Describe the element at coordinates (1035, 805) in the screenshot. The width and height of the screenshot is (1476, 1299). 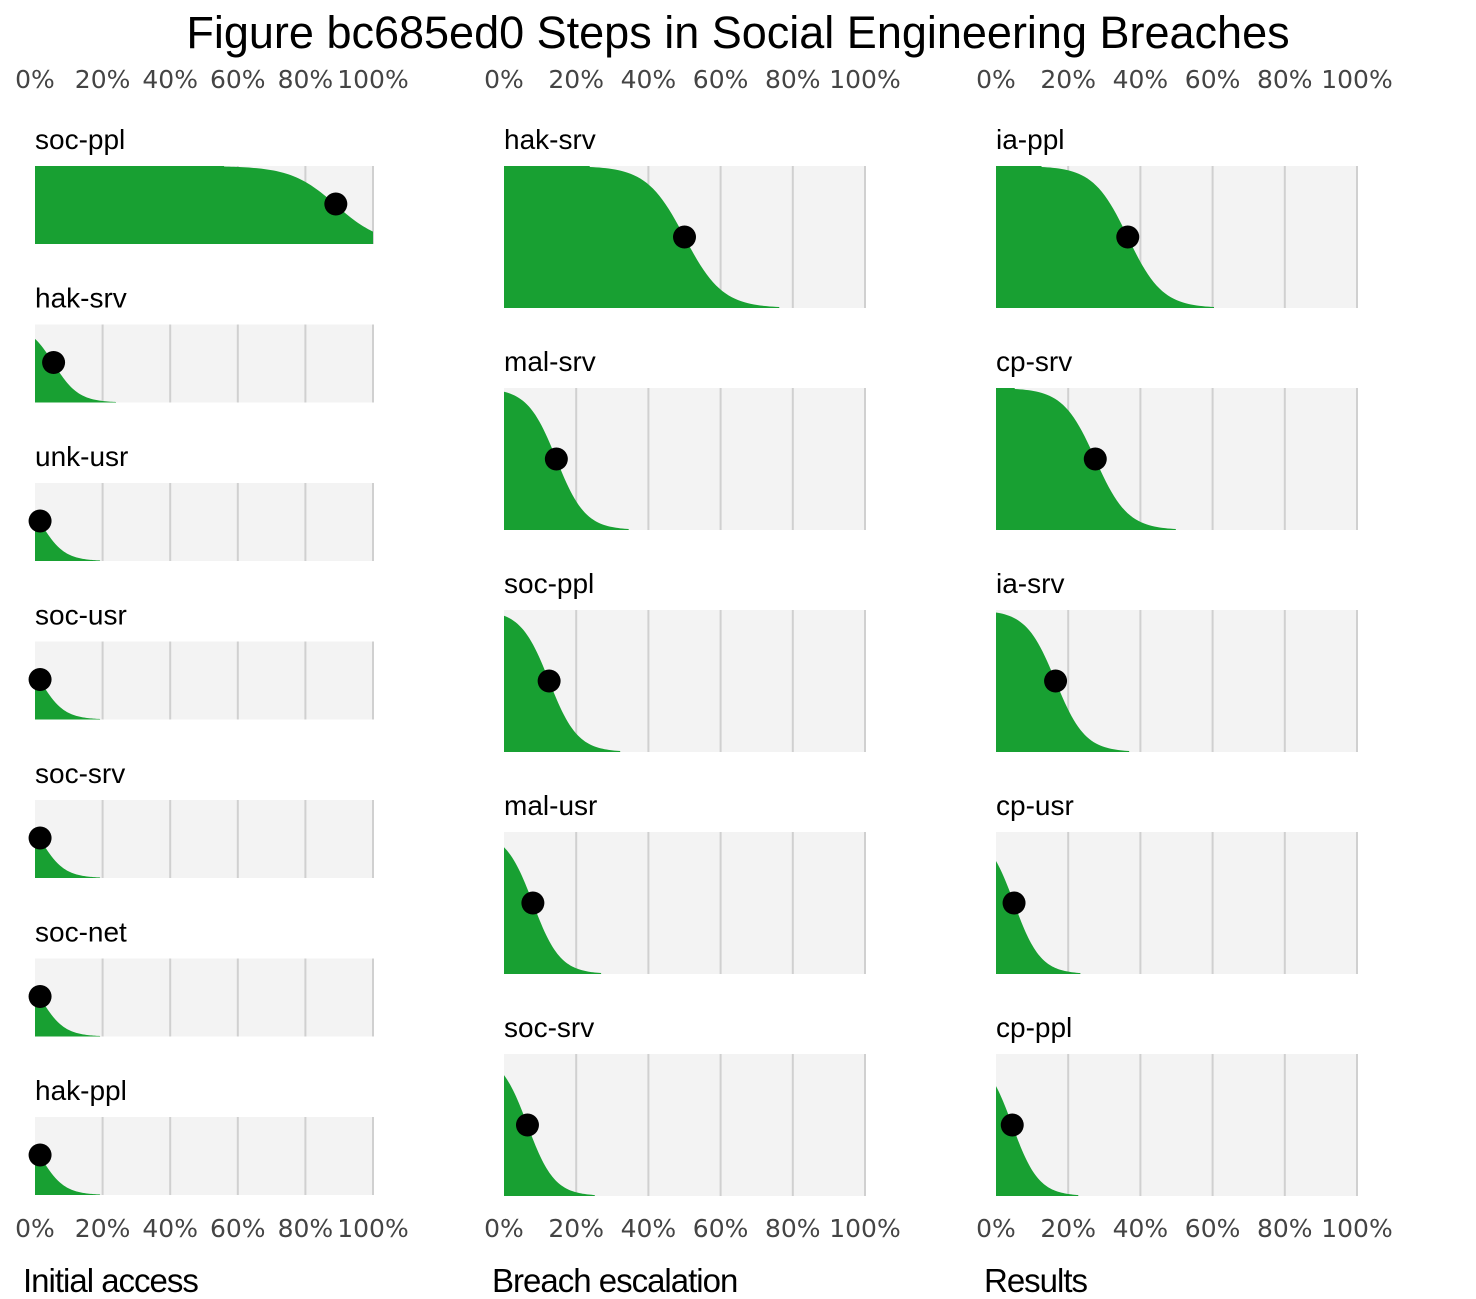
I see `row-label: cp-usr` at that location.